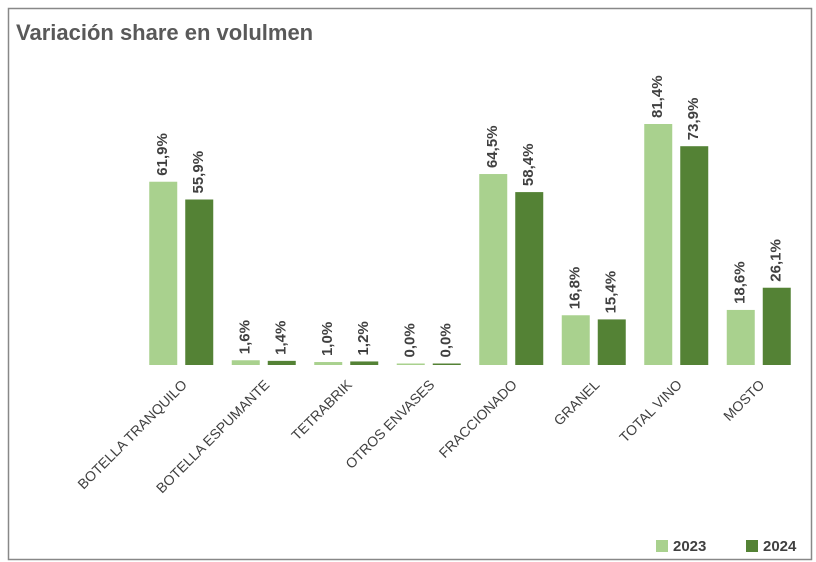 Image resolution: width=816 pixels, height=562 pixels. What do you see at coordinates (492, 146) in the screenshot?
I see `value-label: 64,5%` at bounding box center [492, 146].